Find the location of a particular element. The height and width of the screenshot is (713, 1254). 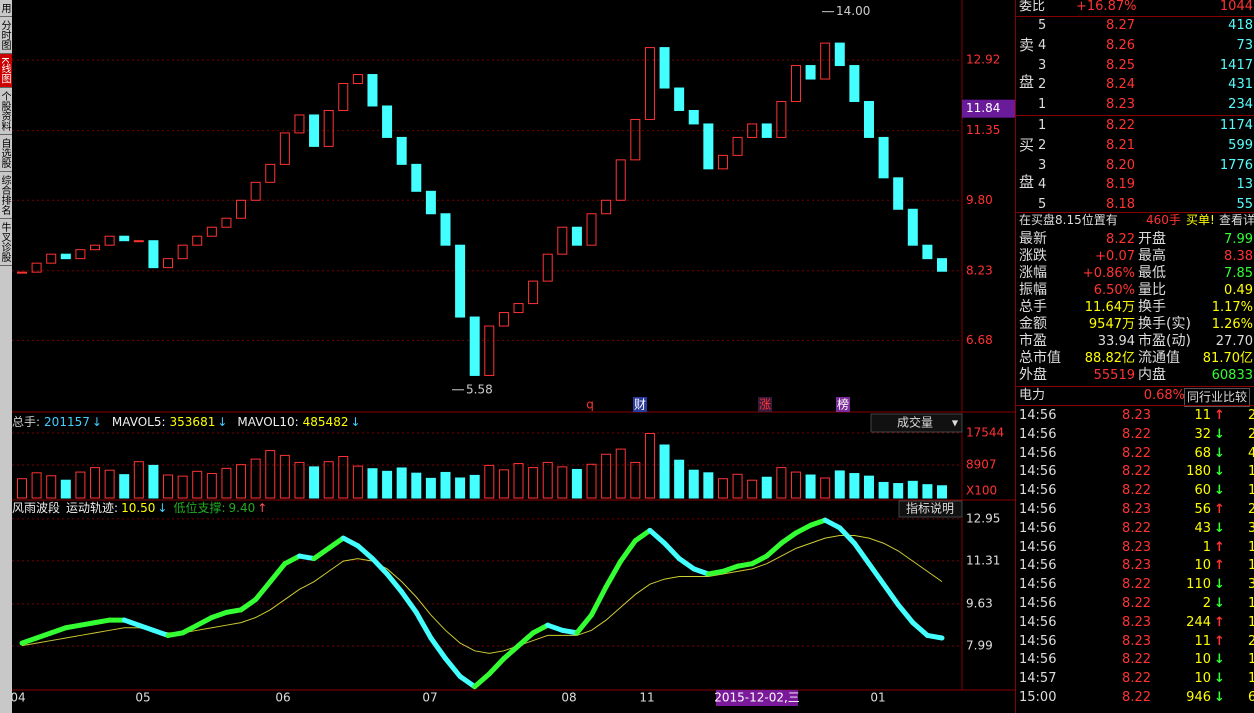

sidebar-tab: 用 is located at coordinates (6, 8).